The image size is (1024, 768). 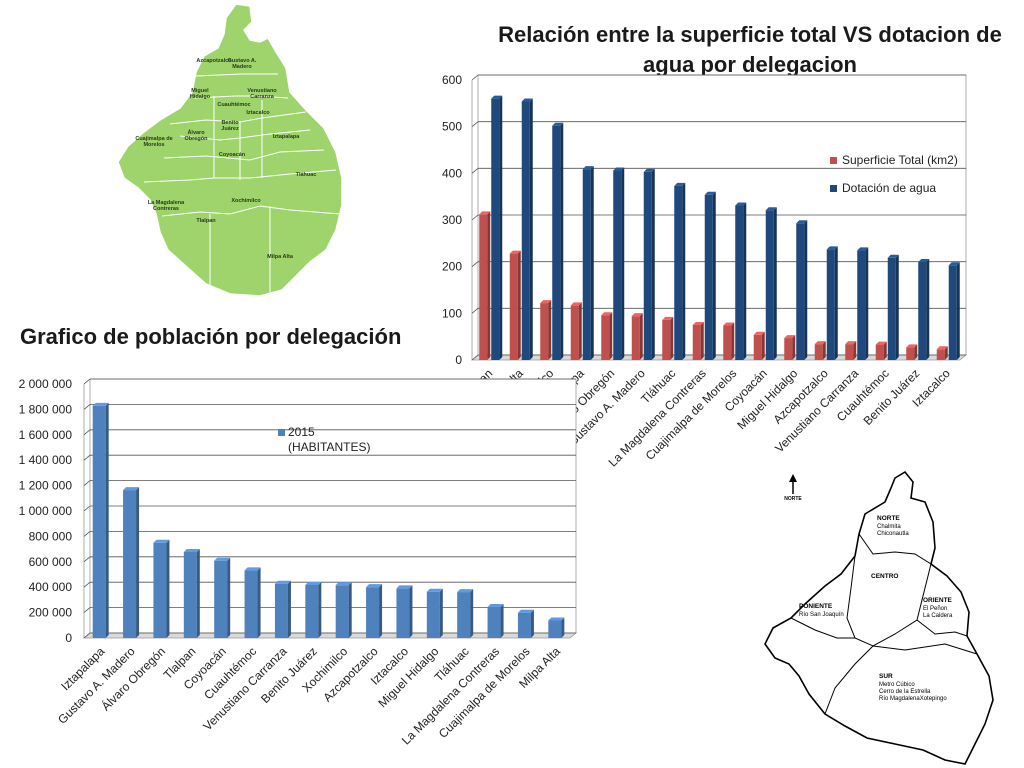 I want to click on region-place-label: Río MagdalenaXotepingo, so click(x=913, y=699).